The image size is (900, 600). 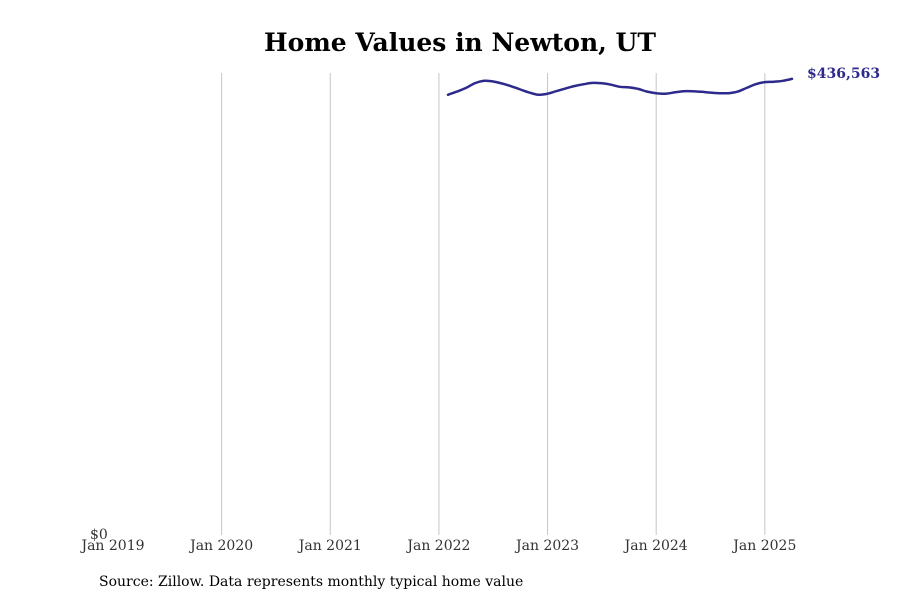 I want to click on x-tick-label: Jan 2024, so click(x=655, y=546).